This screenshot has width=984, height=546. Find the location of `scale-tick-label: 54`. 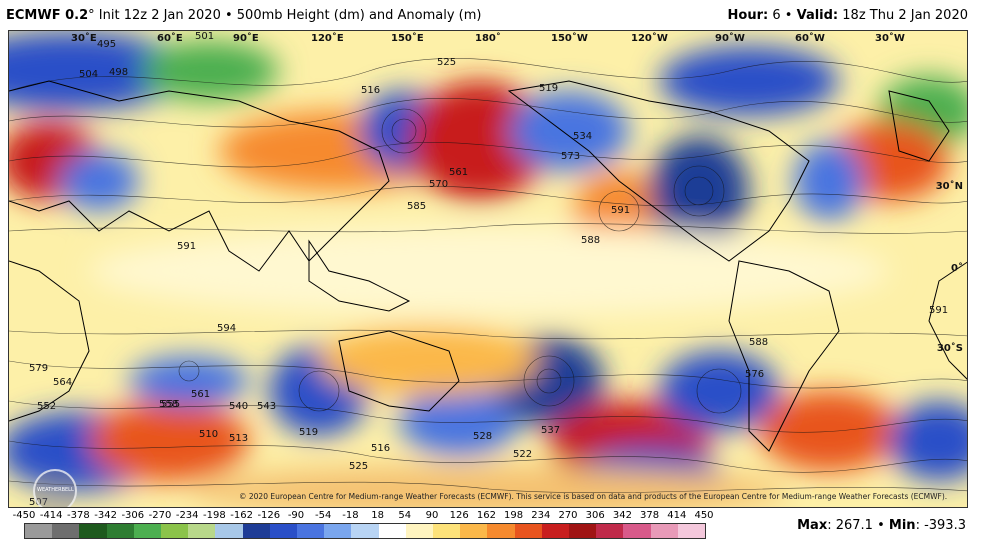

scale-tick-label: 54 is located at coordinates (405, 515).